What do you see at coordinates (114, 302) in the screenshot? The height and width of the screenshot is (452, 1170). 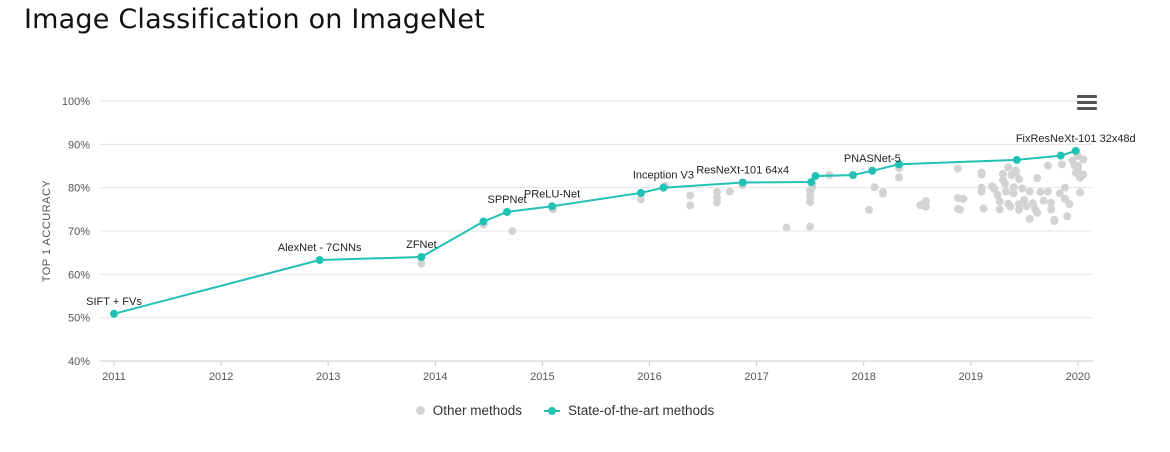 I see `sota-data-label: SIFT + FVs` at bounding box center [114, 302].